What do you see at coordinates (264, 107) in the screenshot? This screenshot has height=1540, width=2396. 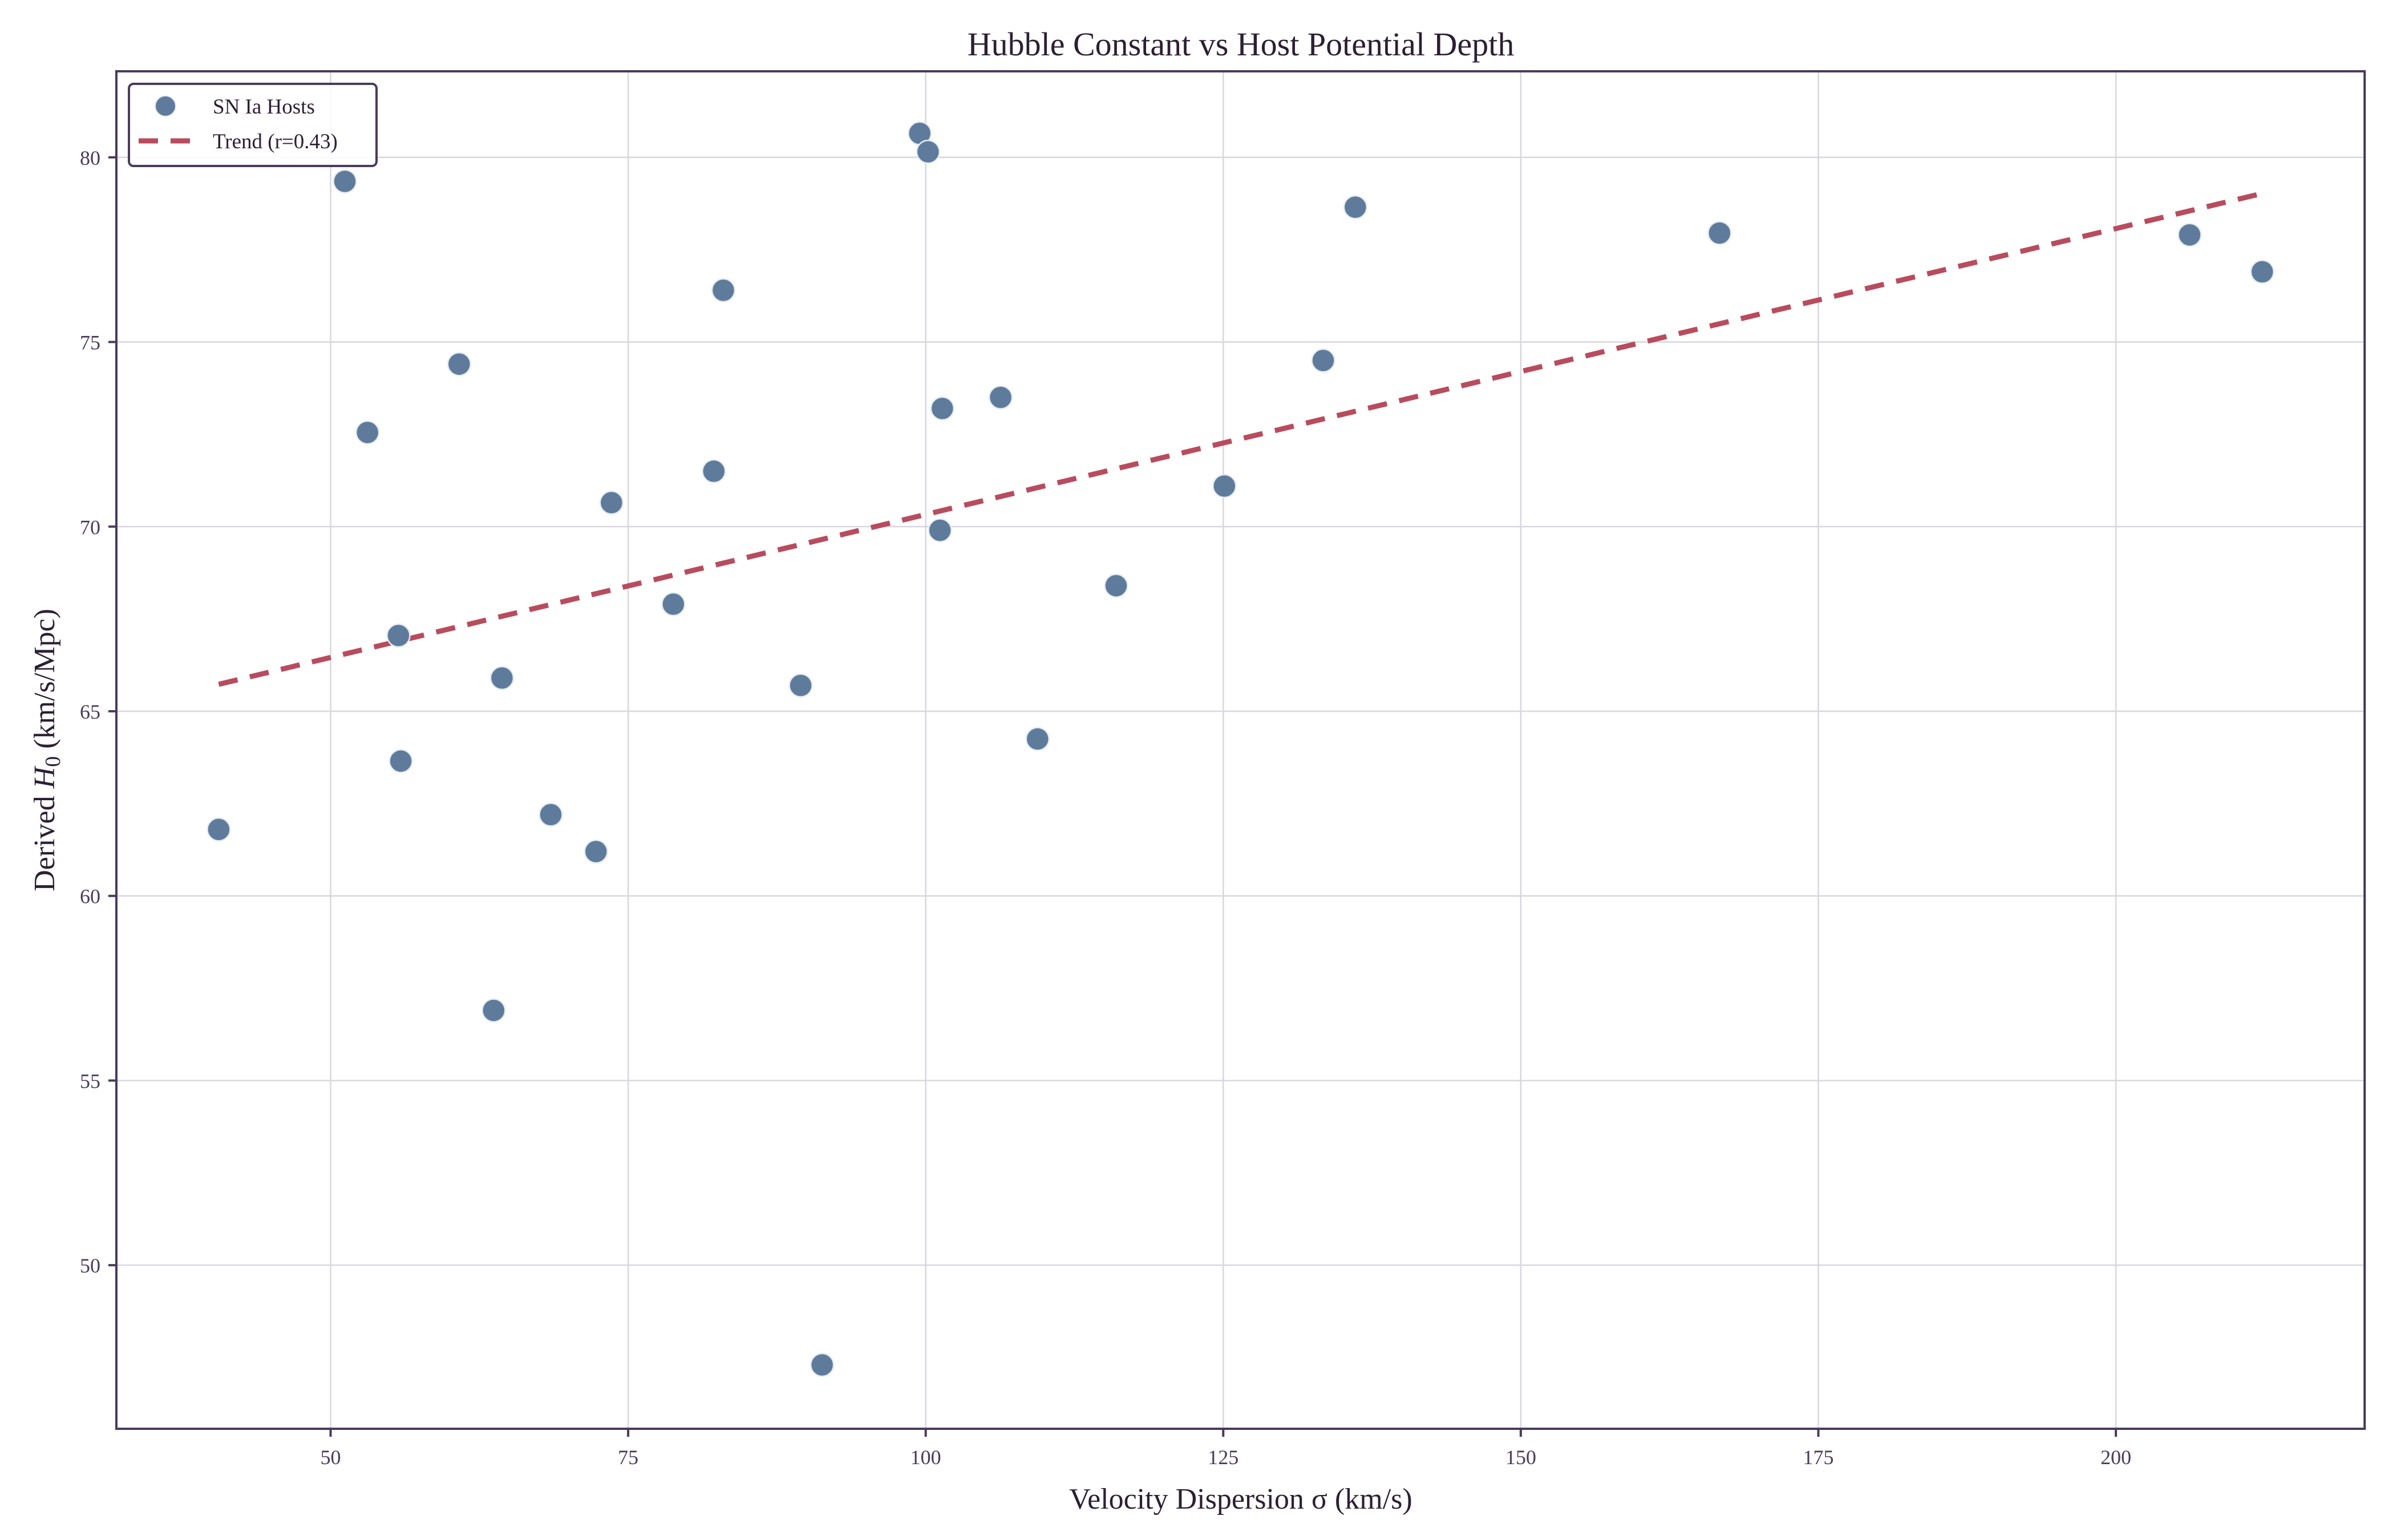 I see `legend-label-sn-ia-hosts: SN Ia Hosts` at bounding box center [264, 107].